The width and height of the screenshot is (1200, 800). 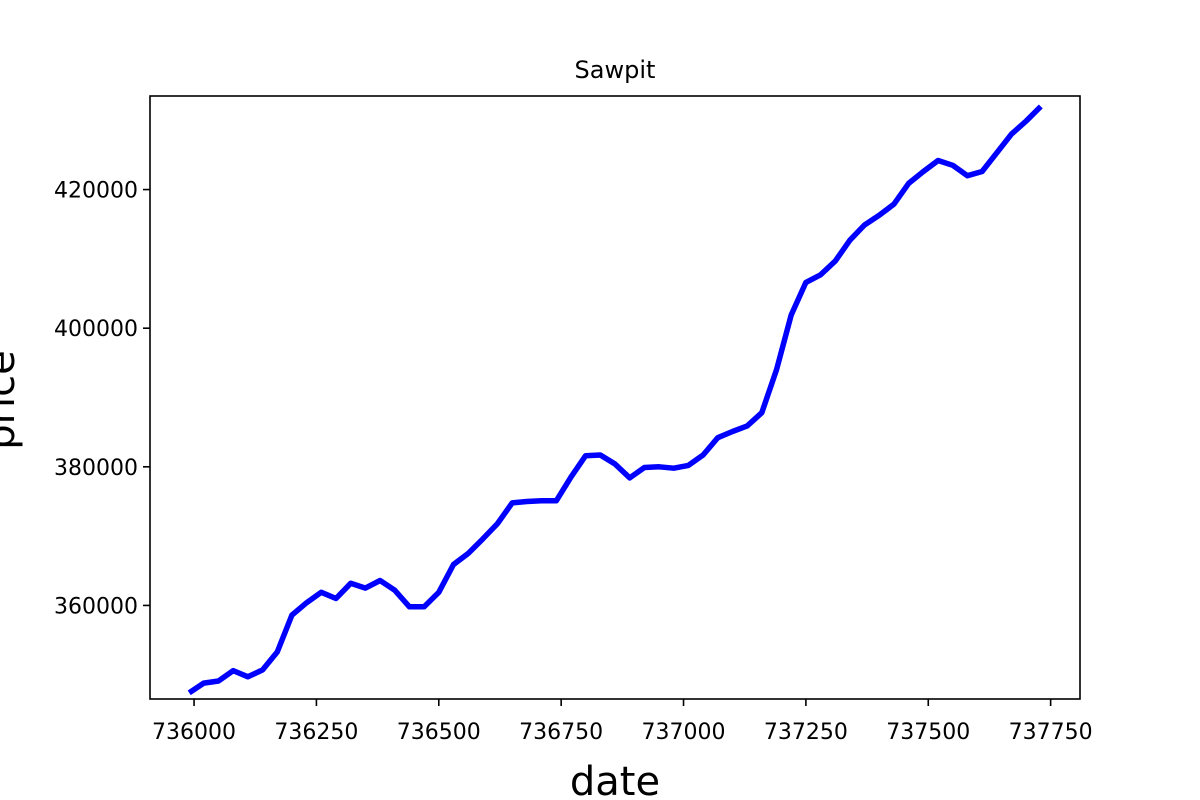 I want to click on x-tick-label: 736250, so click(x=316, y=732).